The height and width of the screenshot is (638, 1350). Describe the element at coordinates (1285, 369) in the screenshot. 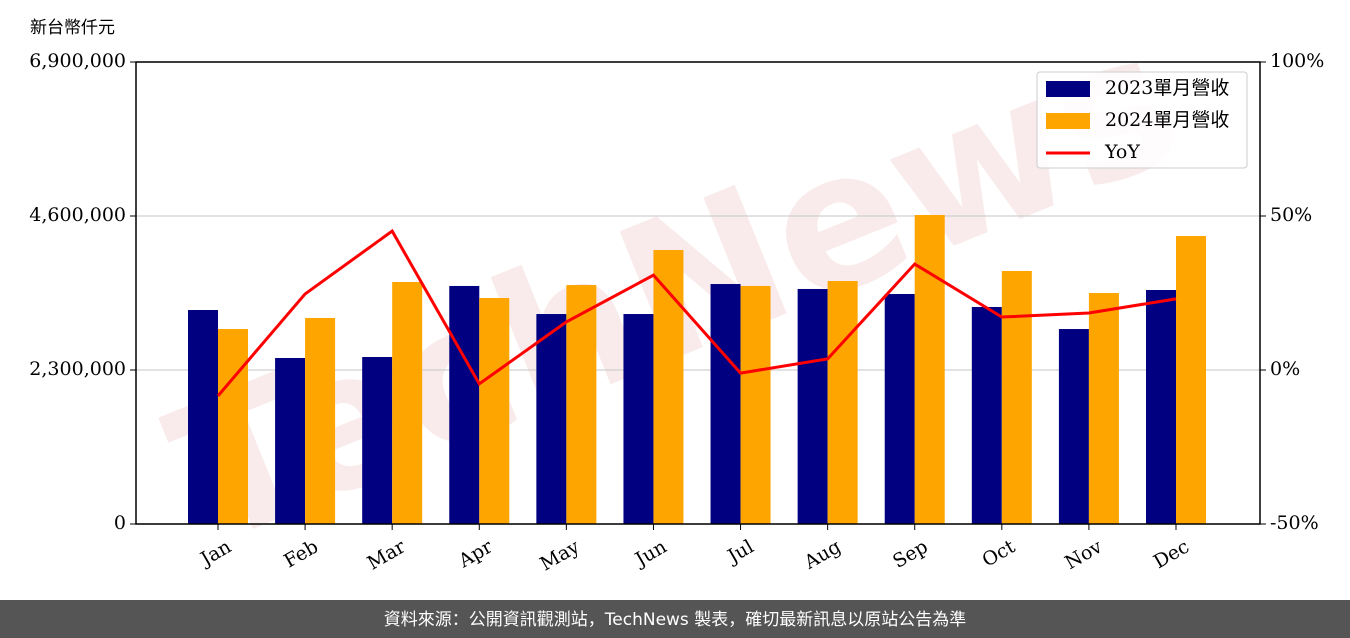

I see `y2-tick-label: 0%` at that location.